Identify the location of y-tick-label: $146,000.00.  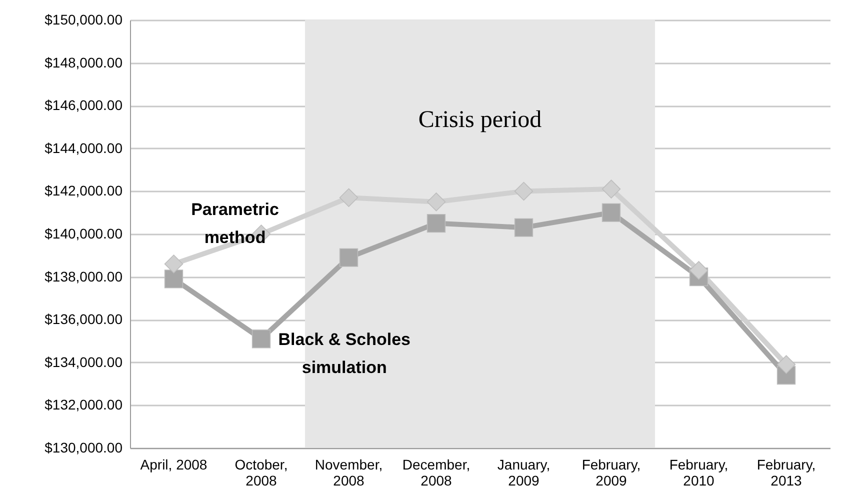
(83, 105).